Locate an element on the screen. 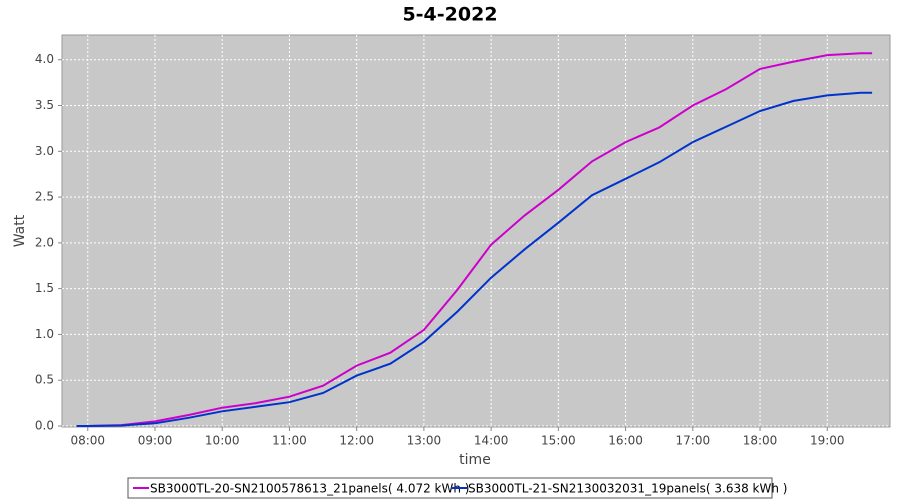  x-tick-label: 08:00 is located at coordinates (87, 441).